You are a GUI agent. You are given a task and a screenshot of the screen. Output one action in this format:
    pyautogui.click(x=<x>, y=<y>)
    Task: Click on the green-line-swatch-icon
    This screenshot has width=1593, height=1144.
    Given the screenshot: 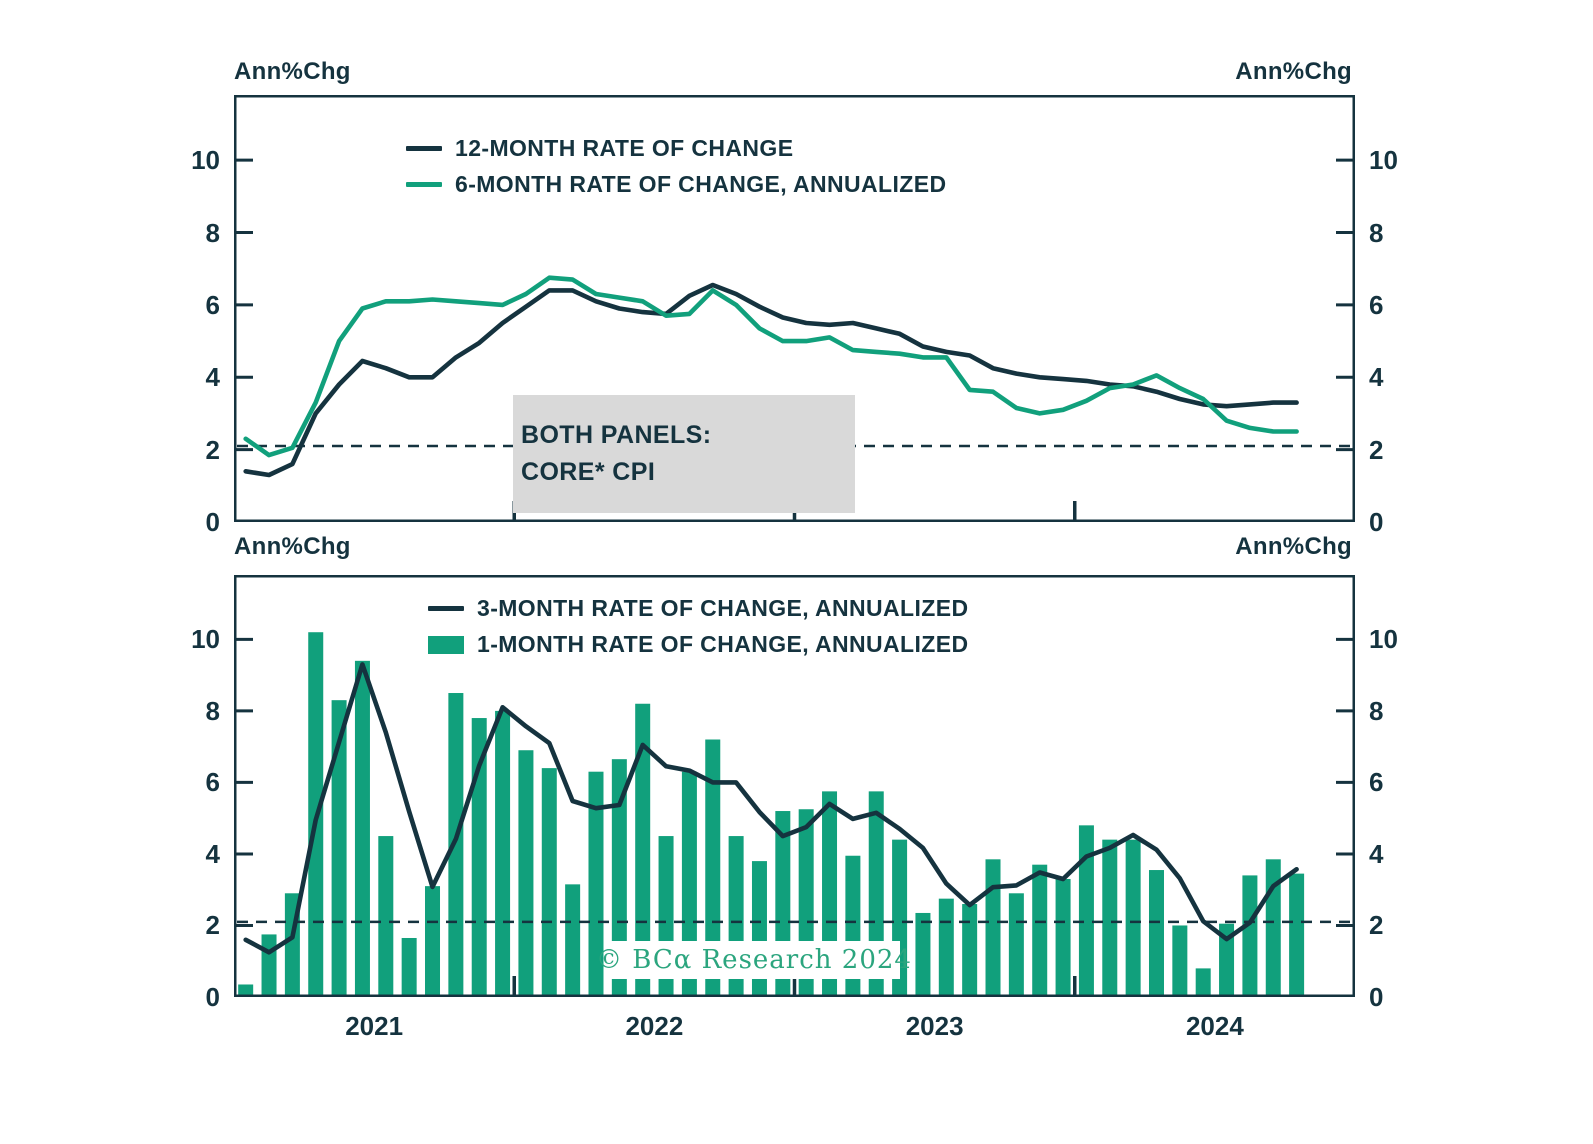 What is the action you would take?
    pyautogui.click(x=424, y=184)
    